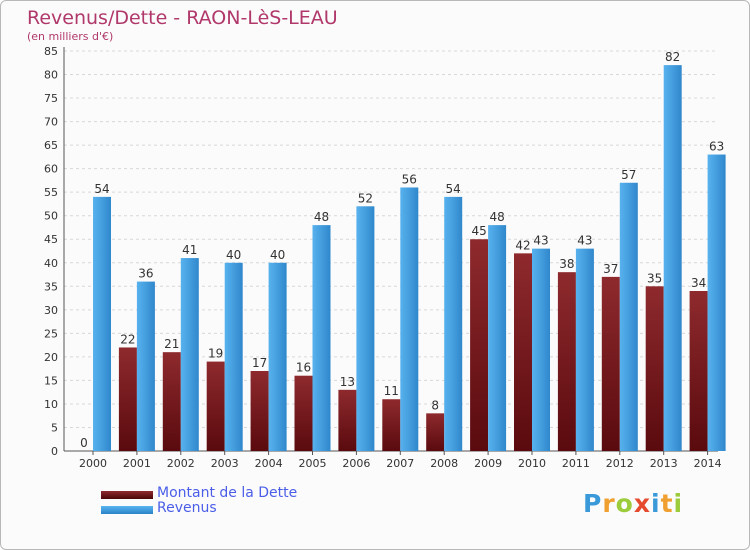 The image size is (750, 550). I want to click on y-tick-label: 25, so click(51, 333).